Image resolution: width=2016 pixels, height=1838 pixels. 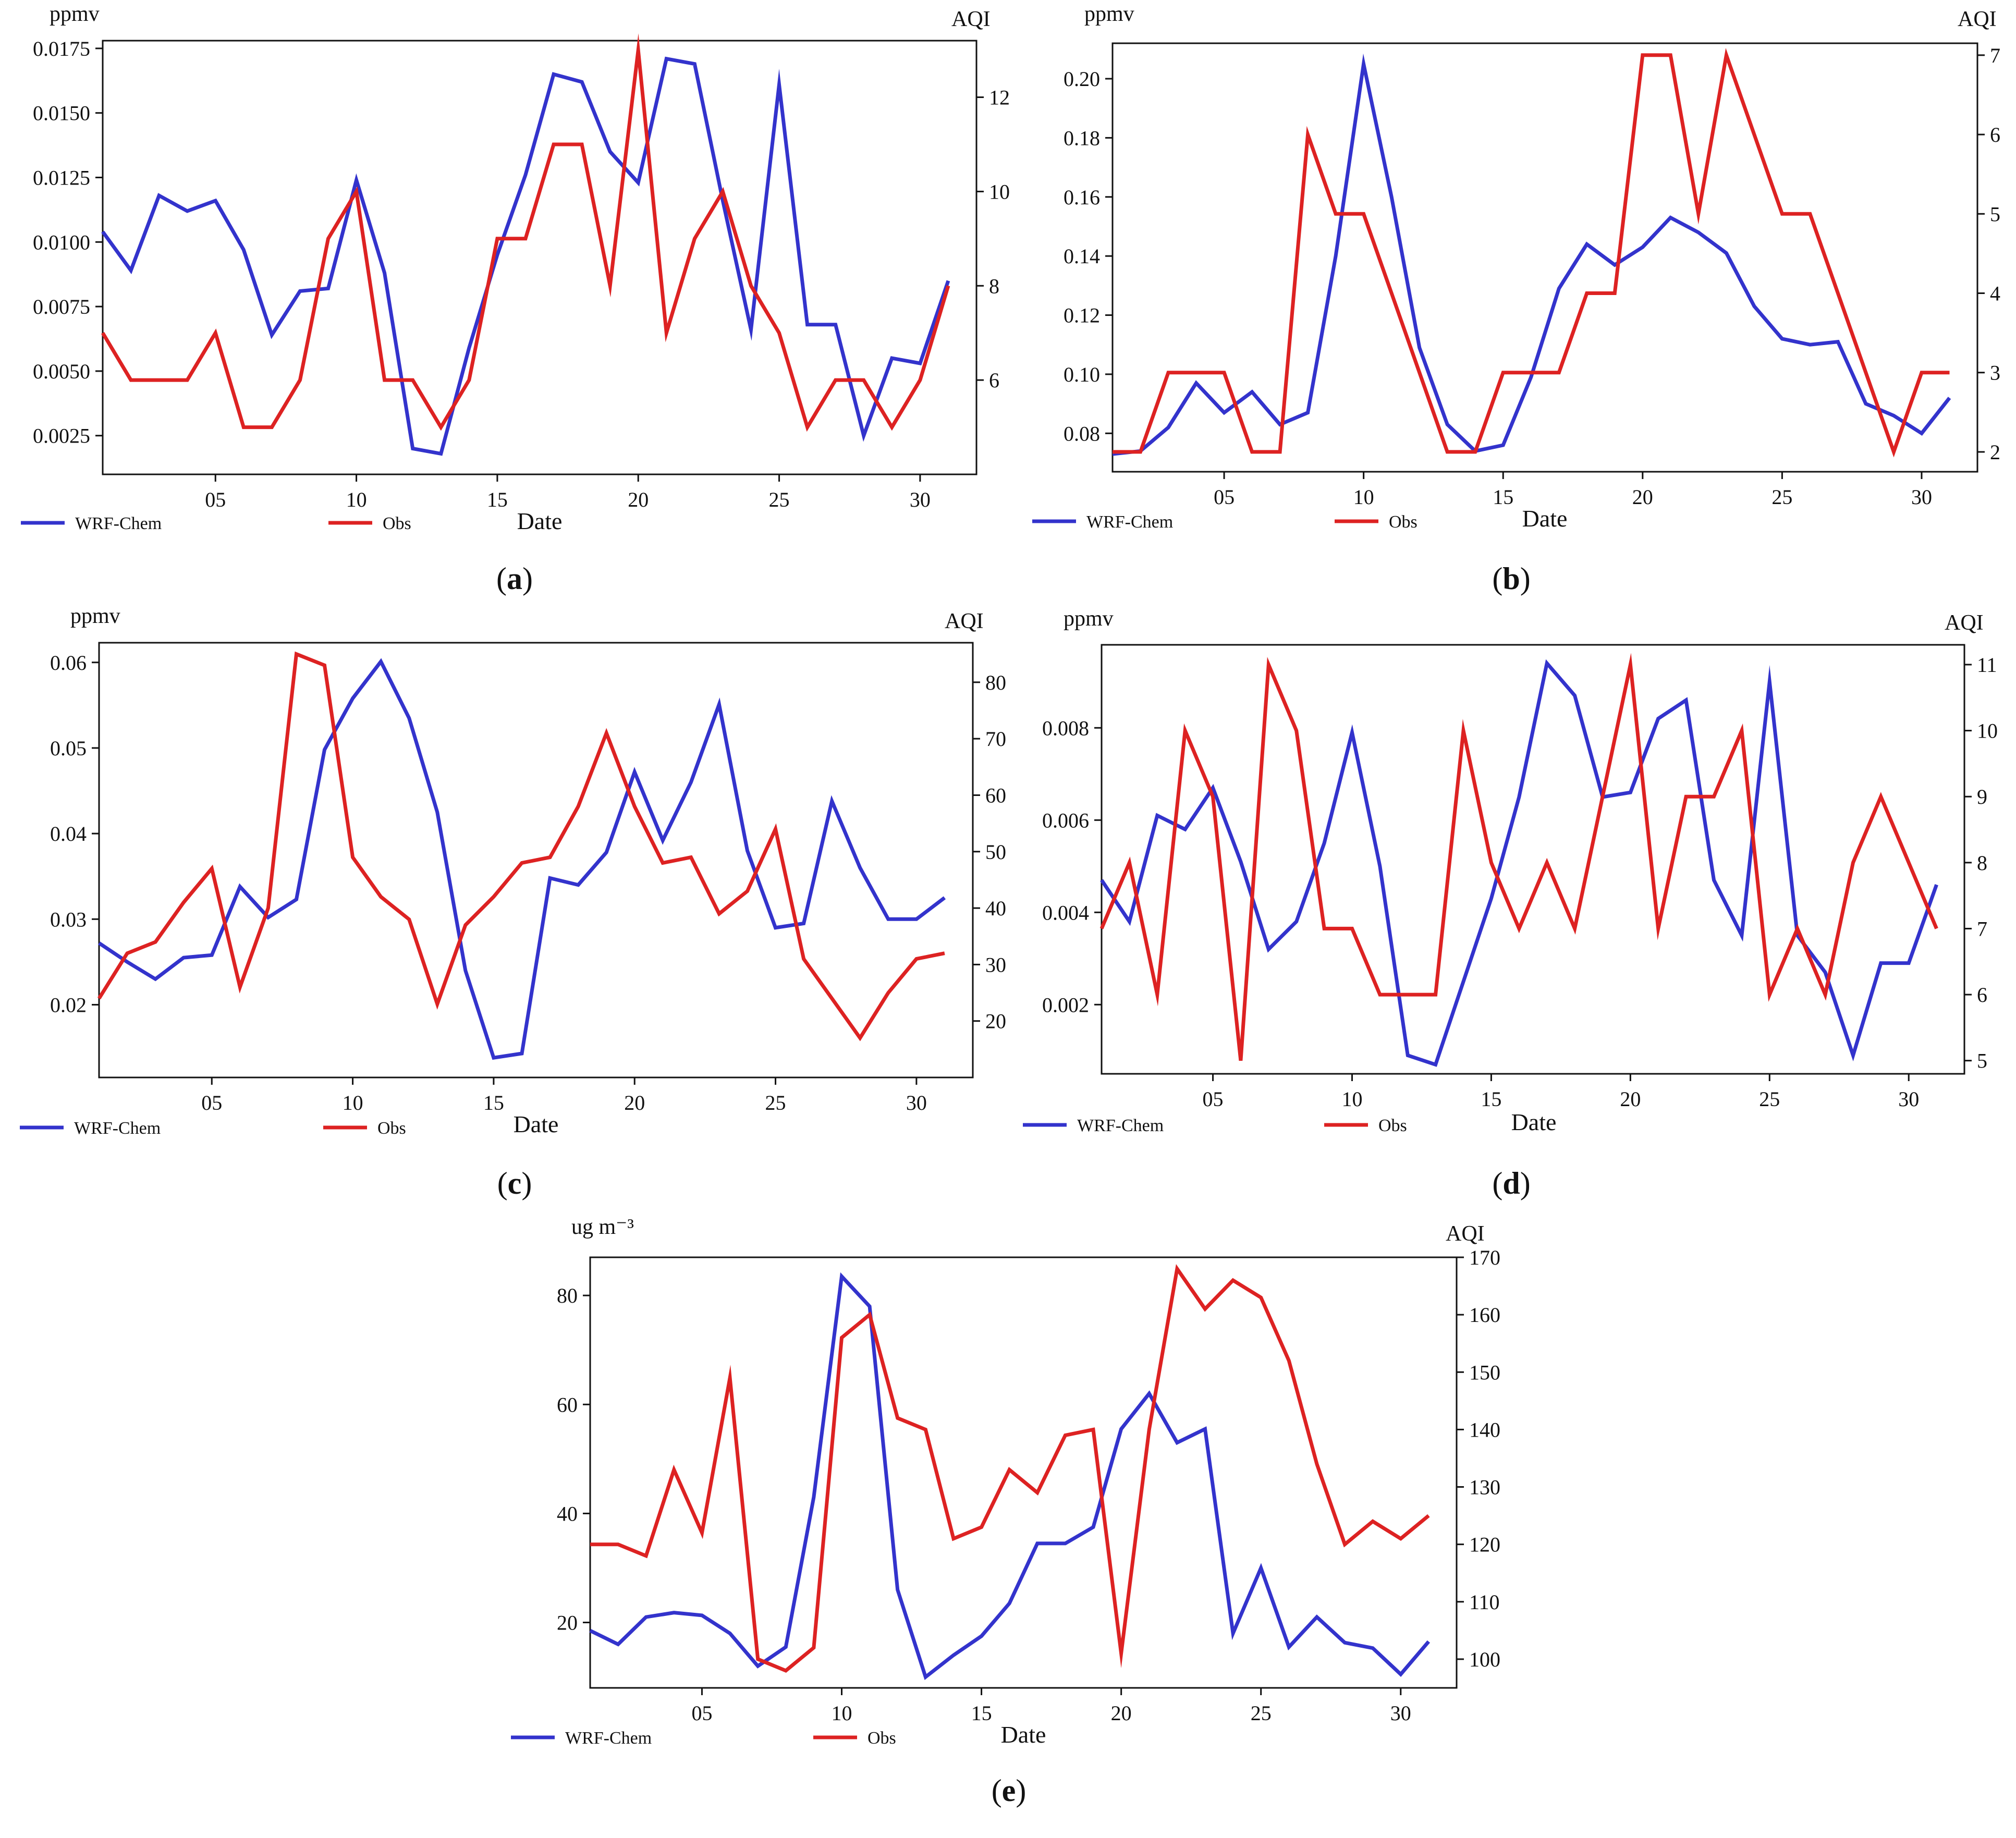 I want to click on panel-label-letter: a, so click(x=514, y=578).